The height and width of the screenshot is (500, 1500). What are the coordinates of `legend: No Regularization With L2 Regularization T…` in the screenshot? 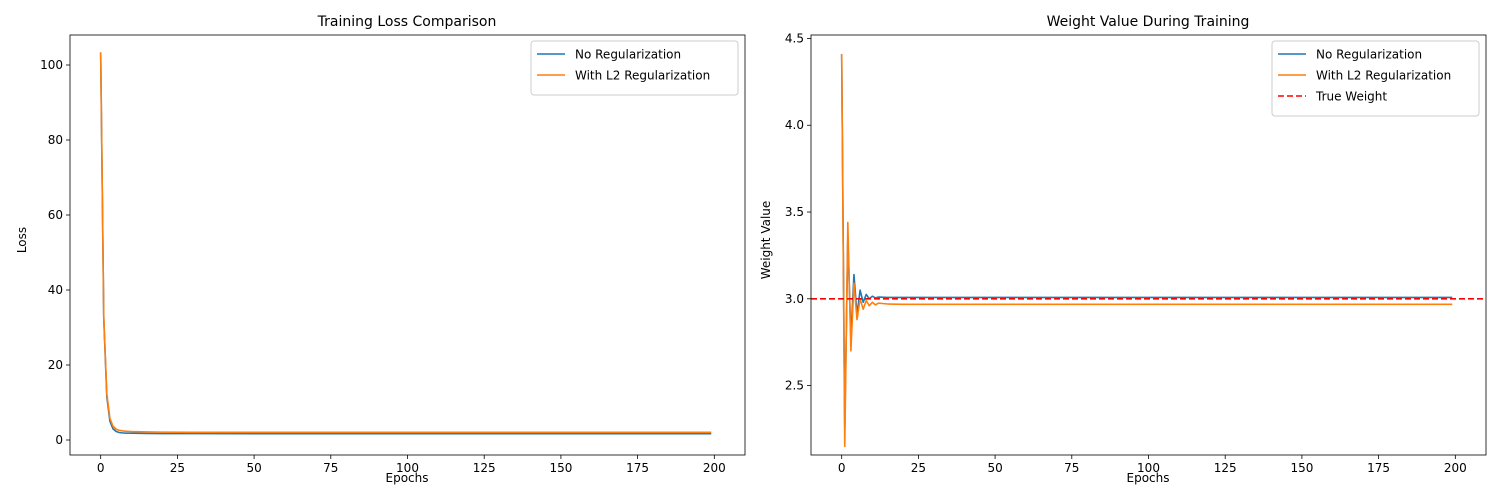 It's located at (1375, 78).